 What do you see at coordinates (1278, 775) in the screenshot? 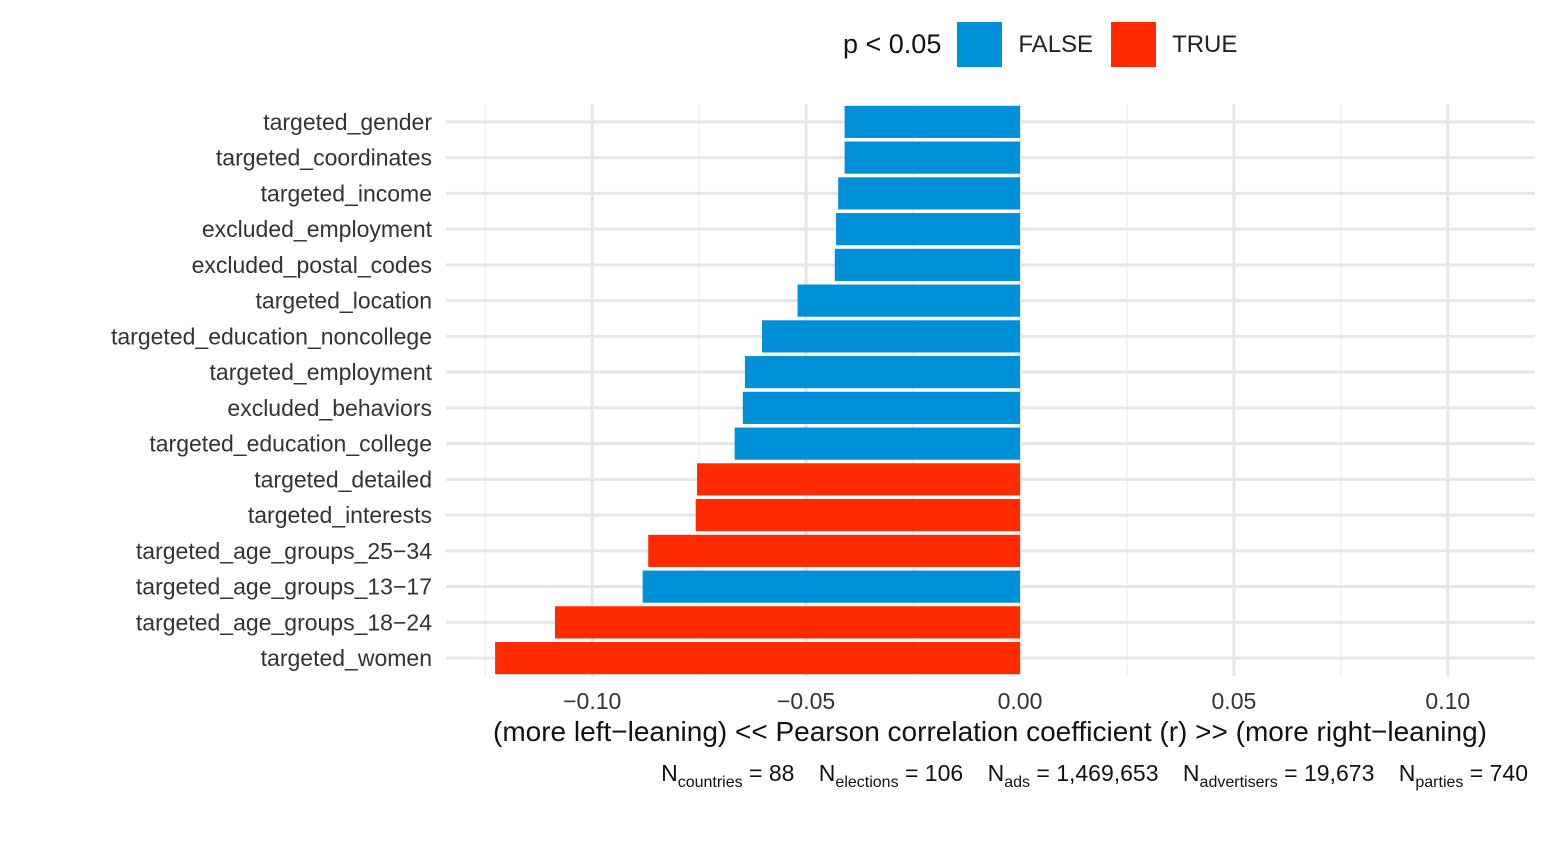
I see `caption-advertisers: Nadvertisers = 19,673` at bounding box center [1278, 775].